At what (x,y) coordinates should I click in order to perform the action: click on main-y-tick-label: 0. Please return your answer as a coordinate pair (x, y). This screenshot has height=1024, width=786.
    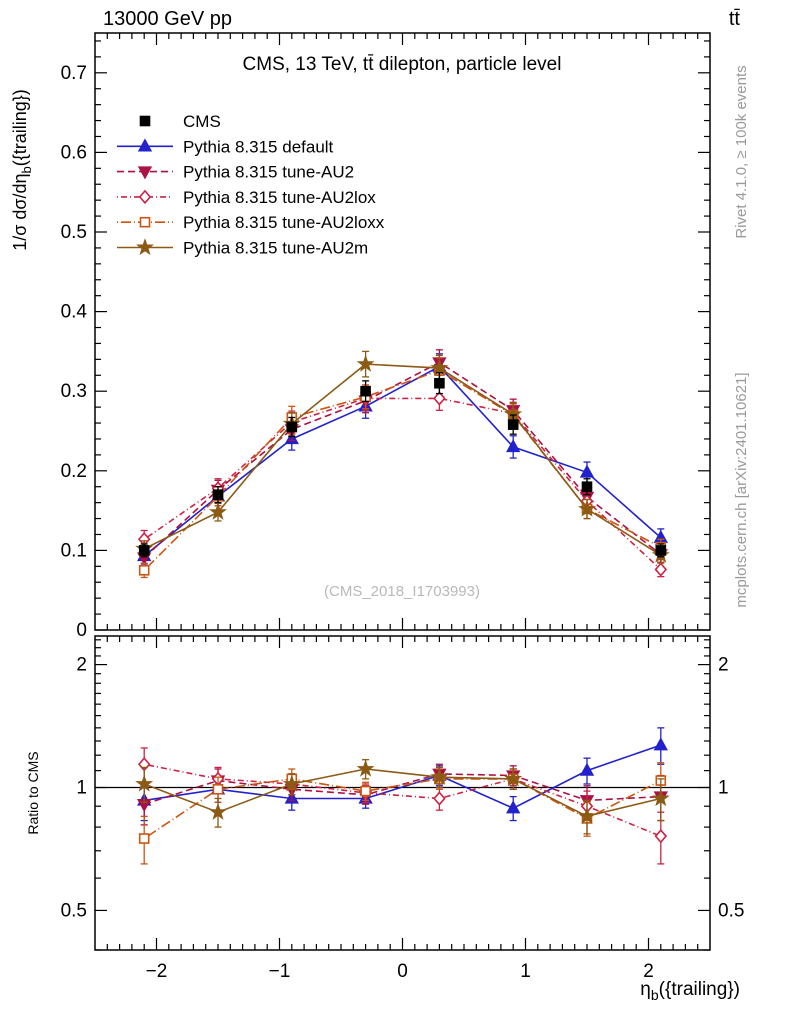
    Looking at the image, I should click on (81, 630).